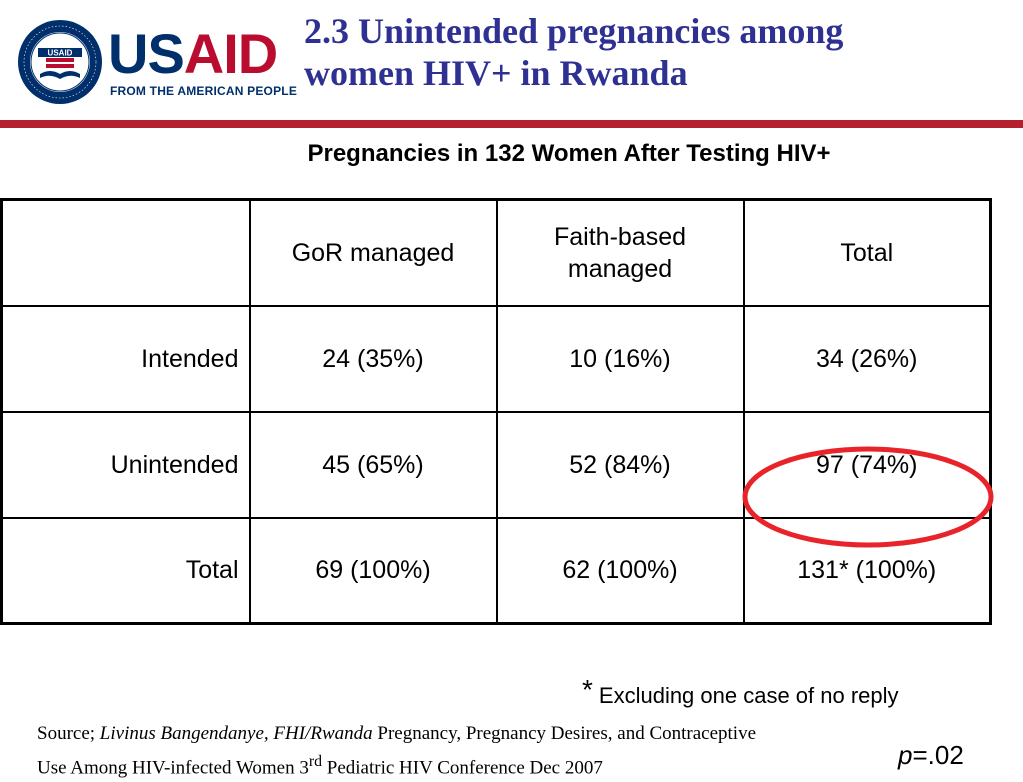 Image resolution: width=1023 pixels, height=782 pixels. I want to click on table-row: Total 69 (100%) 62 (100%) 131* (100%), so click(496, 570).